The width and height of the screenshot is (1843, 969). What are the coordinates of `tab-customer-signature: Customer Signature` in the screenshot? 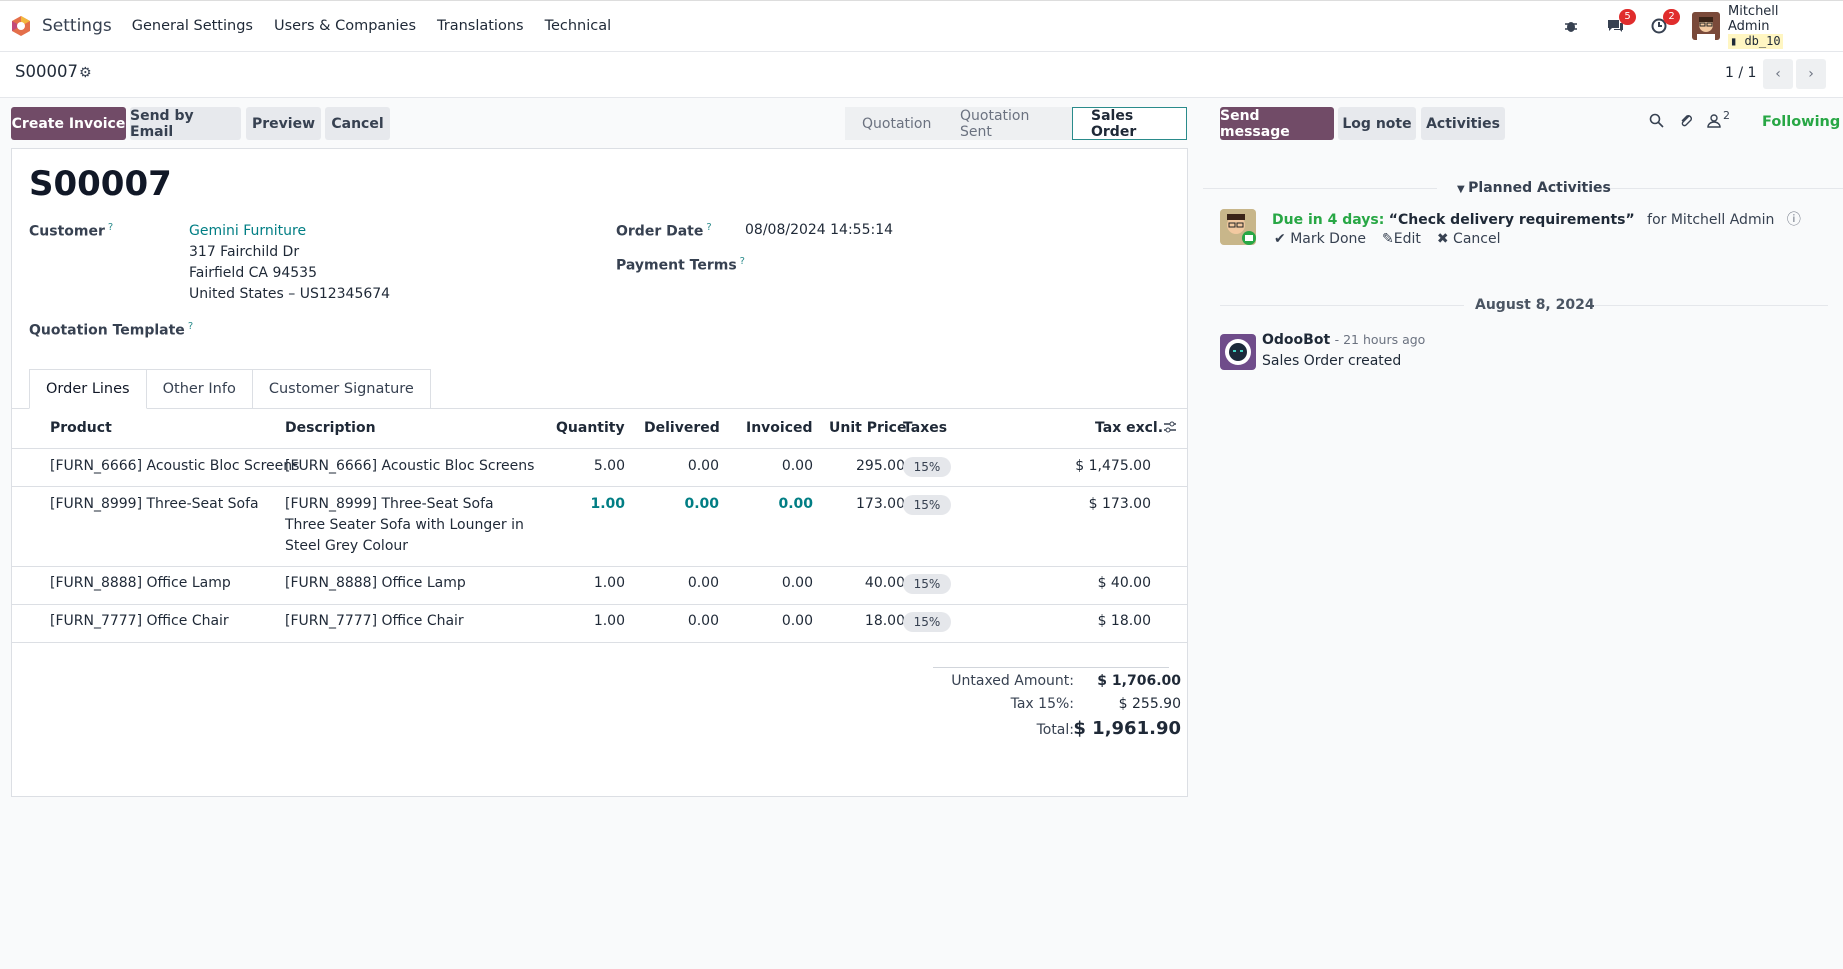 It's located at (341, 389).